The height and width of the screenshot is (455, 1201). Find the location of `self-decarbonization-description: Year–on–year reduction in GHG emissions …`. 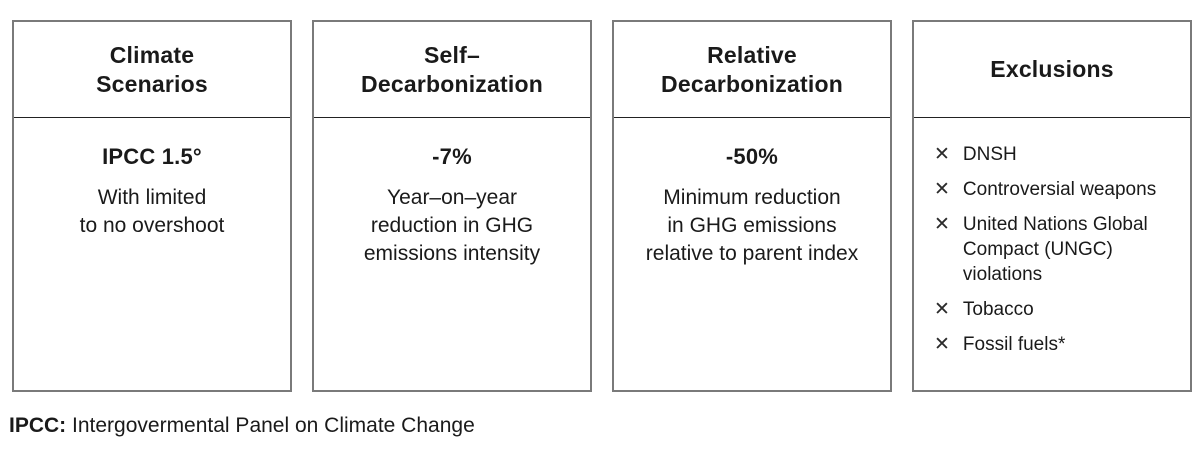

self-decarbonization-description: Year–on–year reduction in GHG emissions … is located at coordinates (452, 225).